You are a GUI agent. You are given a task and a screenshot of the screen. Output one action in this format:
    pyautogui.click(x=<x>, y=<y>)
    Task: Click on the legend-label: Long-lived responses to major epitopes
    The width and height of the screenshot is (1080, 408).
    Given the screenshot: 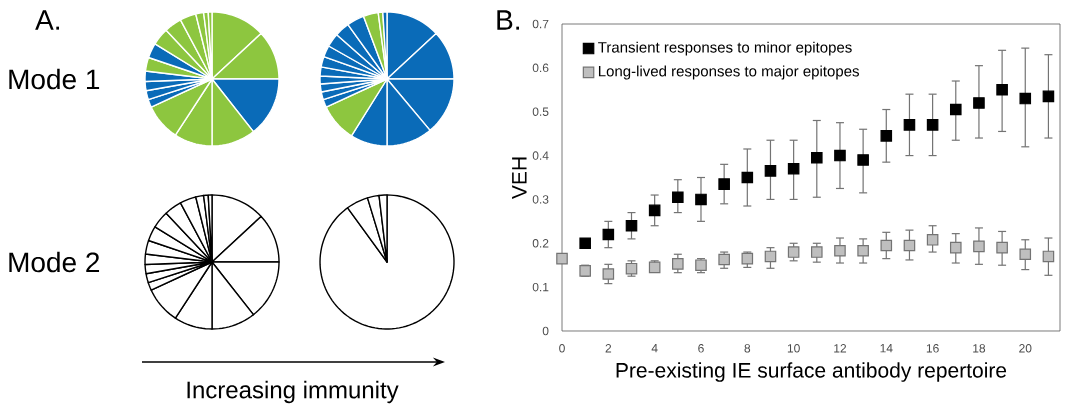 What is the action you would take?
    pyautogui.click(x=728, y=72)
    